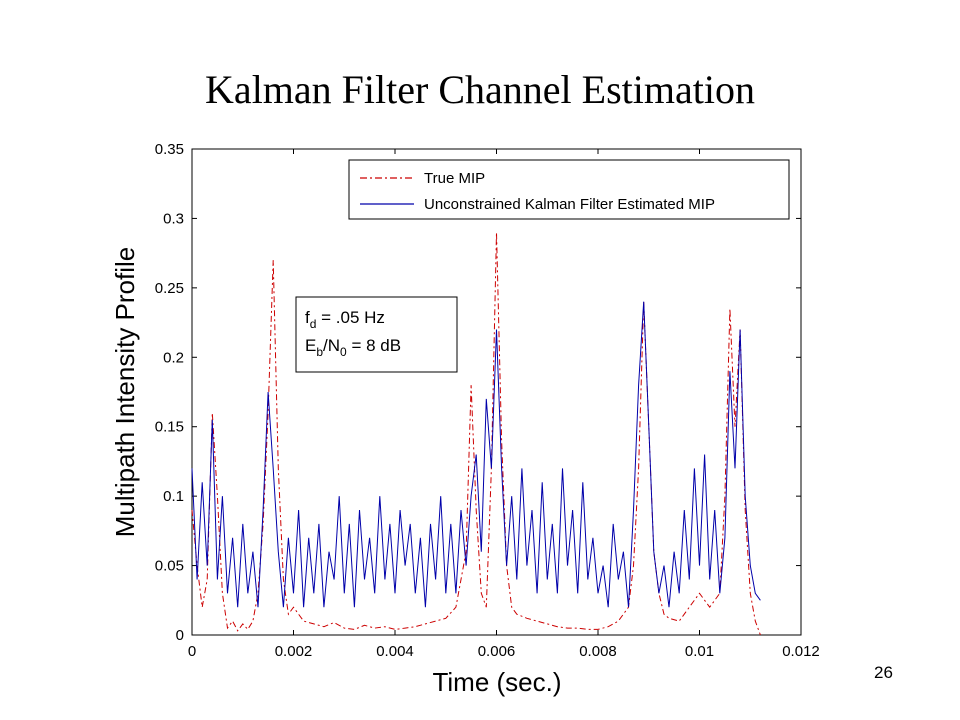  I want to click on page-number: 26, so click(883, 672).